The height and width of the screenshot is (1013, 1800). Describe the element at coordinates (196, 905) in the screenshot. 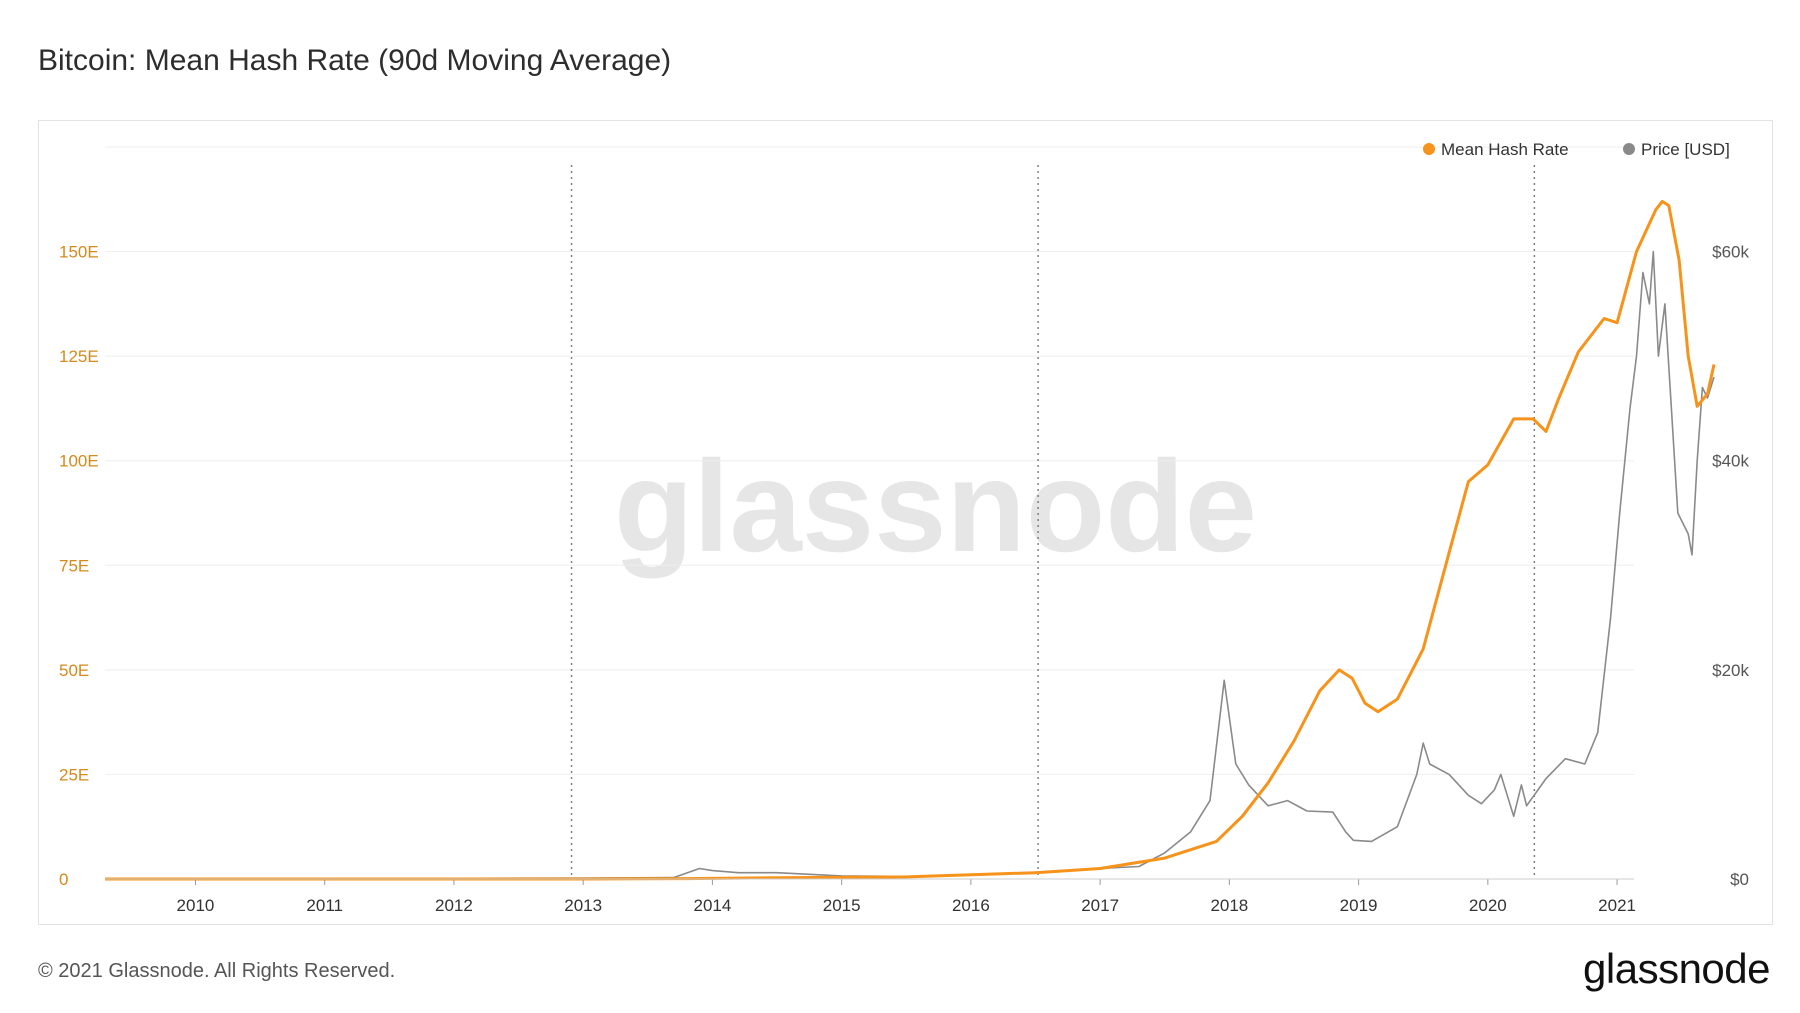

I see `x-tick-label: 2010` at that location.